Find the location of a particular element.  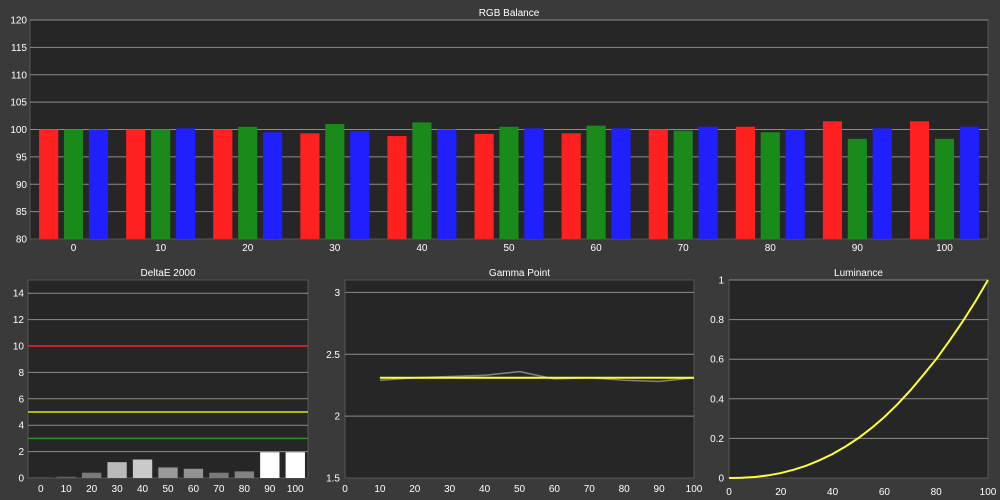

rgb-ytick-label: 110 is located at coordinates (19, 75).